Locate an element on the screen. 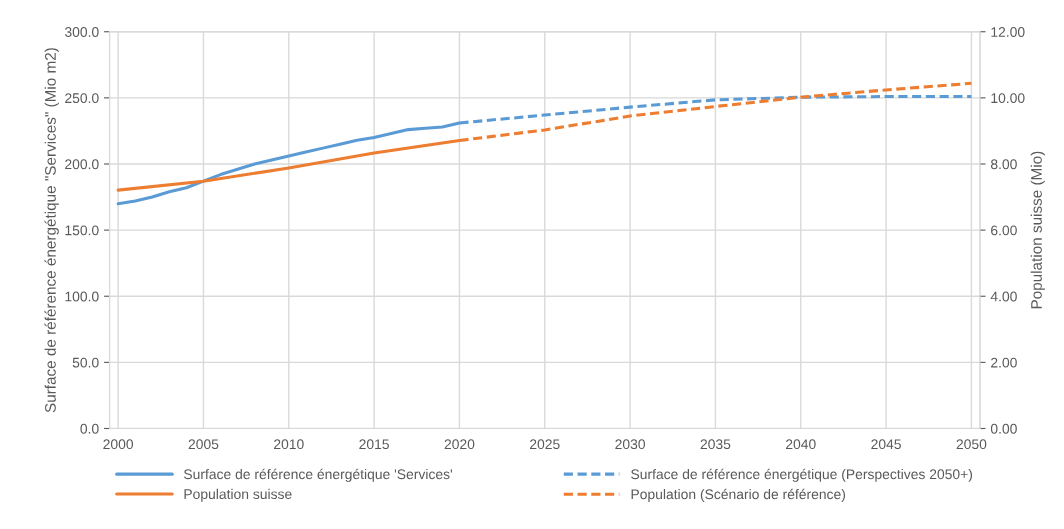 The image size is (1064, 529). y2-axis-title: Population suisse (Mio) is located at coordinates (1037, 230).